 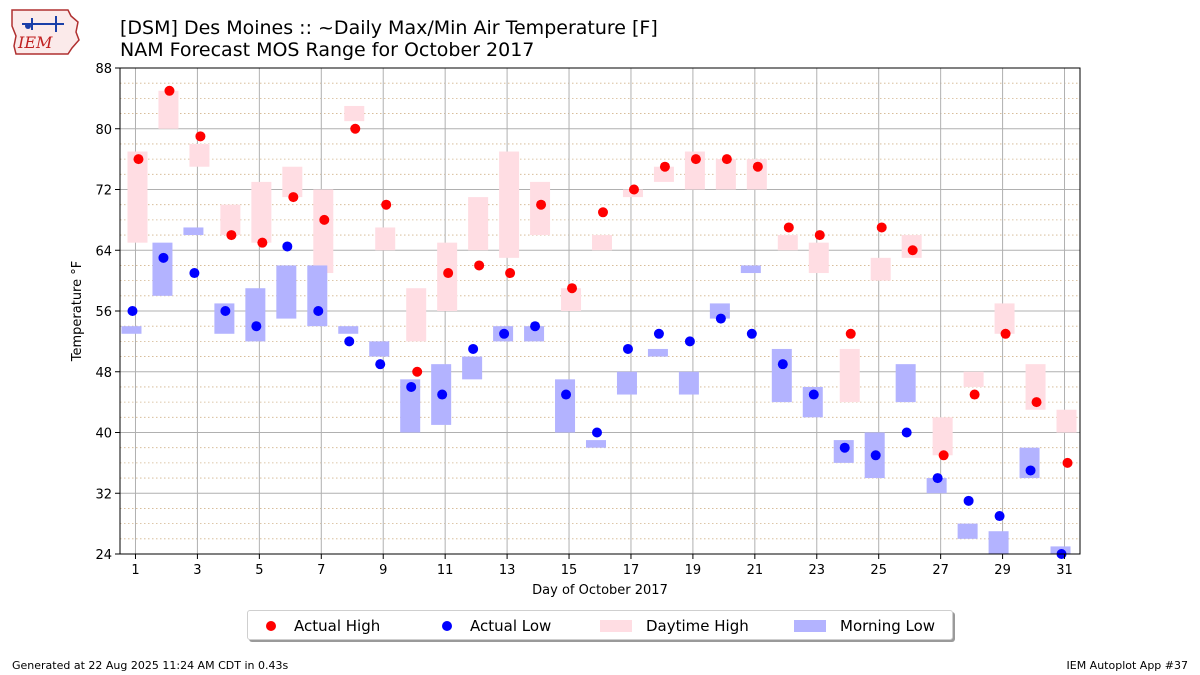 What do you see at coordinates (817, 570) in the screenshot?
I see `x-tick-label: 23` at bounding box center [817, 570].